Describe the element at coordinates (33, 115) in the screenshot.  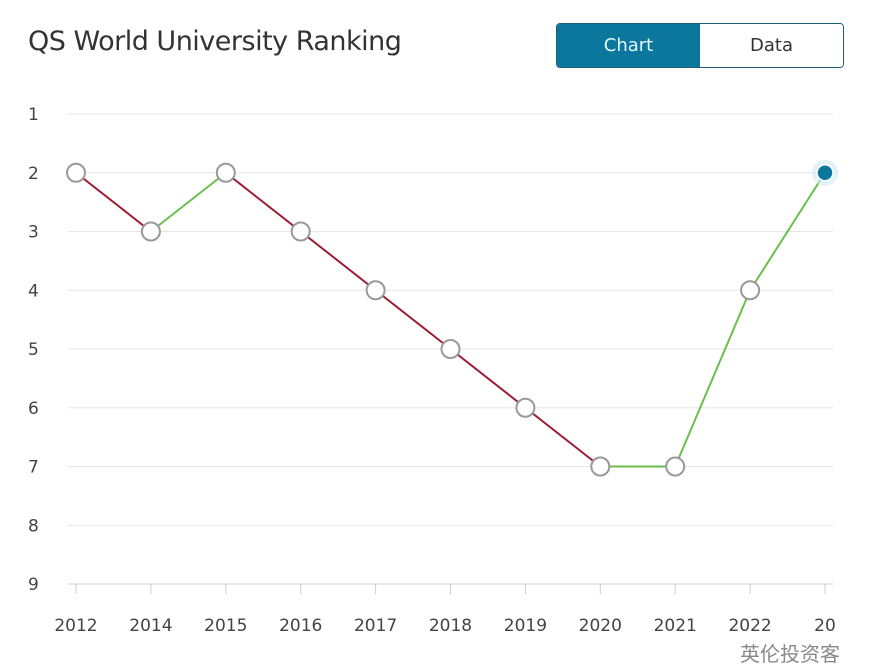
I see `y-tick-label: 1` at that location.